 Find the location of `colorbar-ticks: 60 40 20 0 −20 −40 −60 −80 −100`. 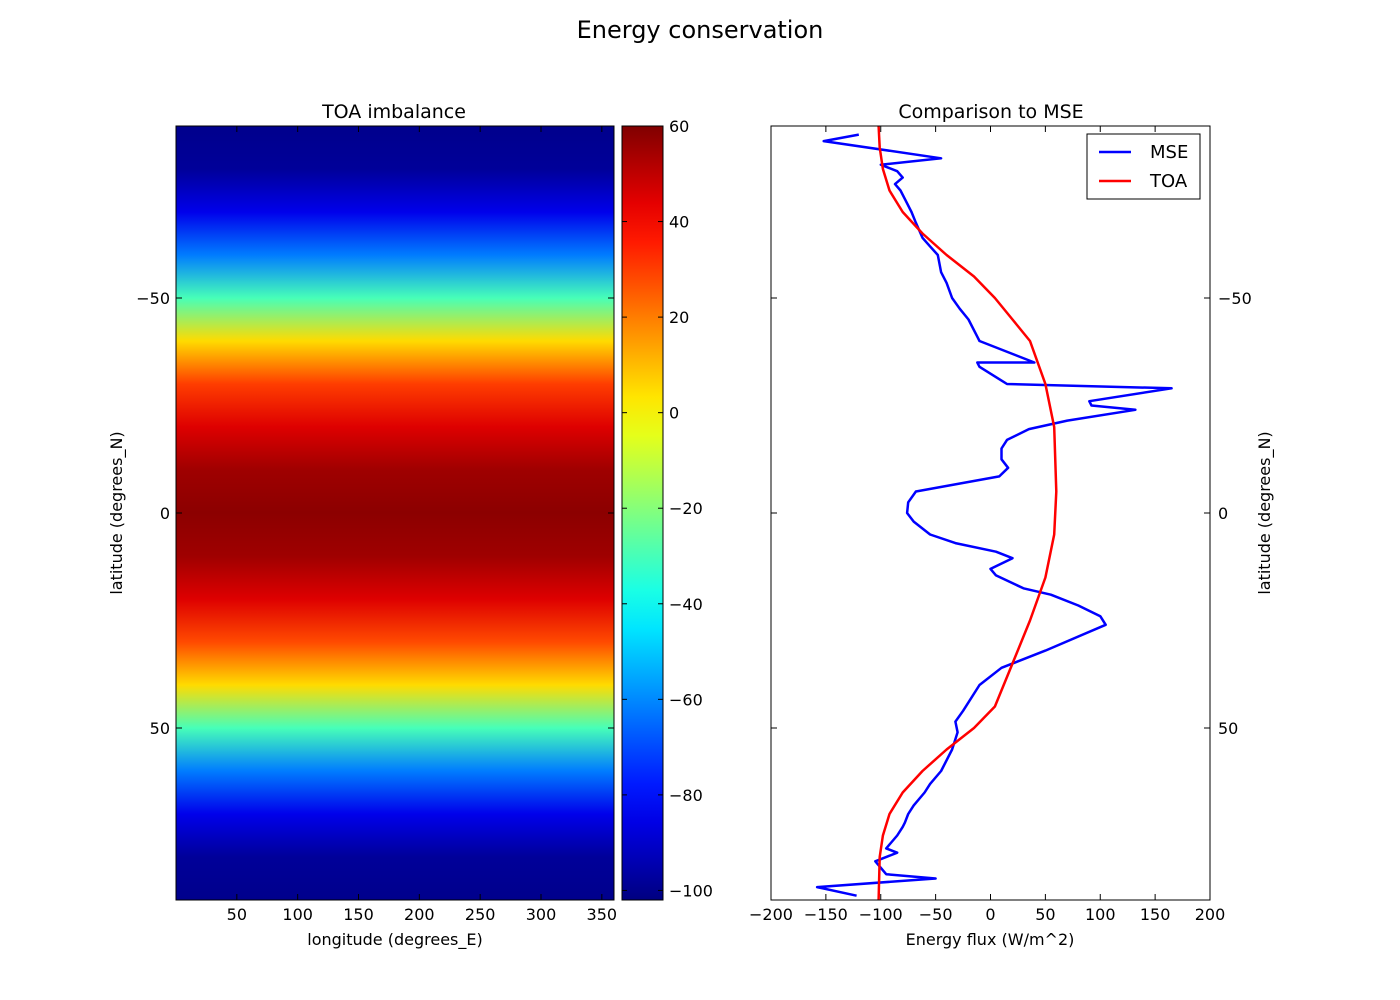

colorbar-ticks: 60 40 20 0 −20 −40 −60 −80 −100 is located at coordinates (667, 508).